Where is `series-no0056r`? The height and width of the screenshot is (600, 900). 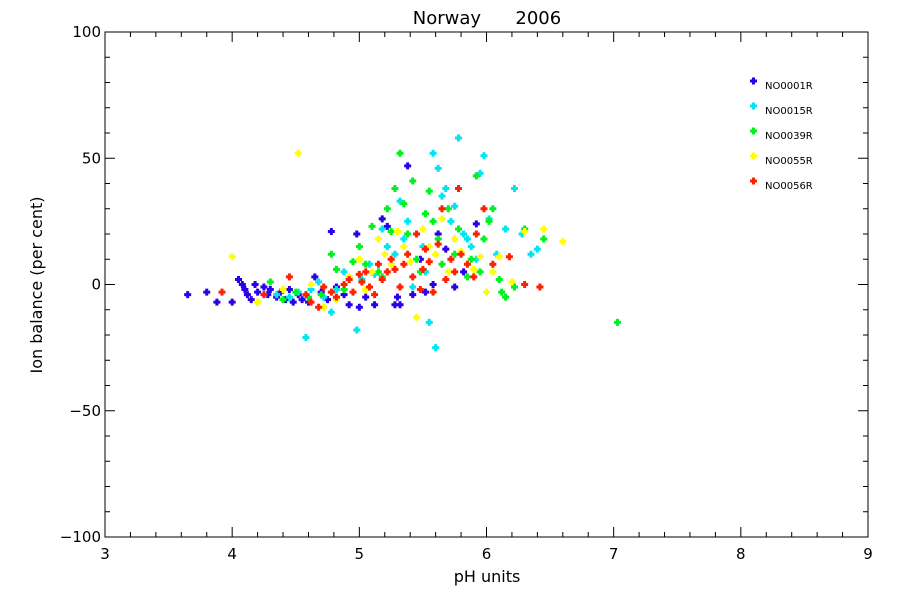 series-no0056r is located at coordinates (381, 248).